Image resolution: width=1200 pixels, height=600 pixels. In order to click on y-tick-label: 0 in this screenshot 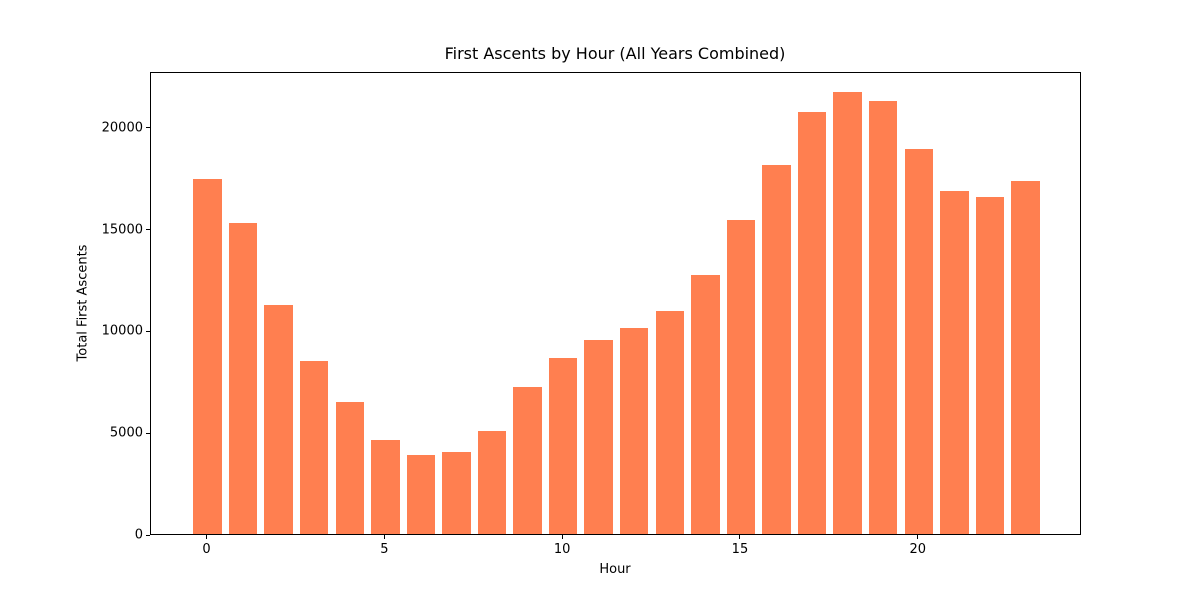, I will do `click(138, 535)`.